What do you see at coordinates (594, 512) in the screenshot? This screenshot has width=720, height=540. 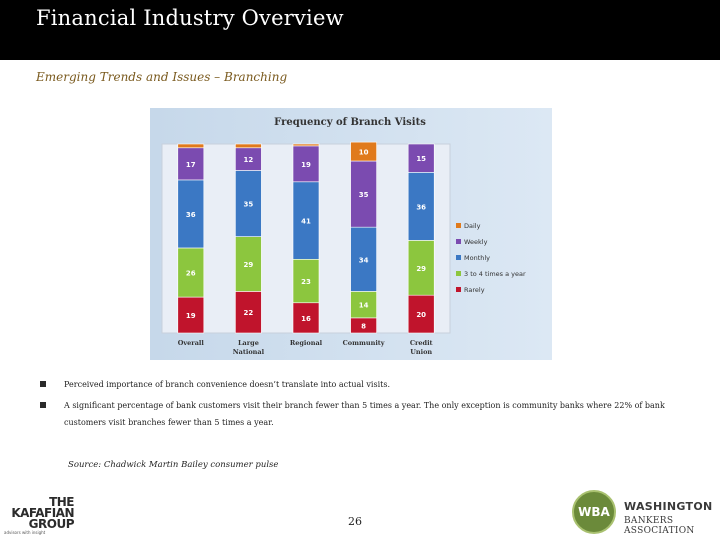 I see `wba-emblem-icon: WBA` at bounding box center [594, 512].